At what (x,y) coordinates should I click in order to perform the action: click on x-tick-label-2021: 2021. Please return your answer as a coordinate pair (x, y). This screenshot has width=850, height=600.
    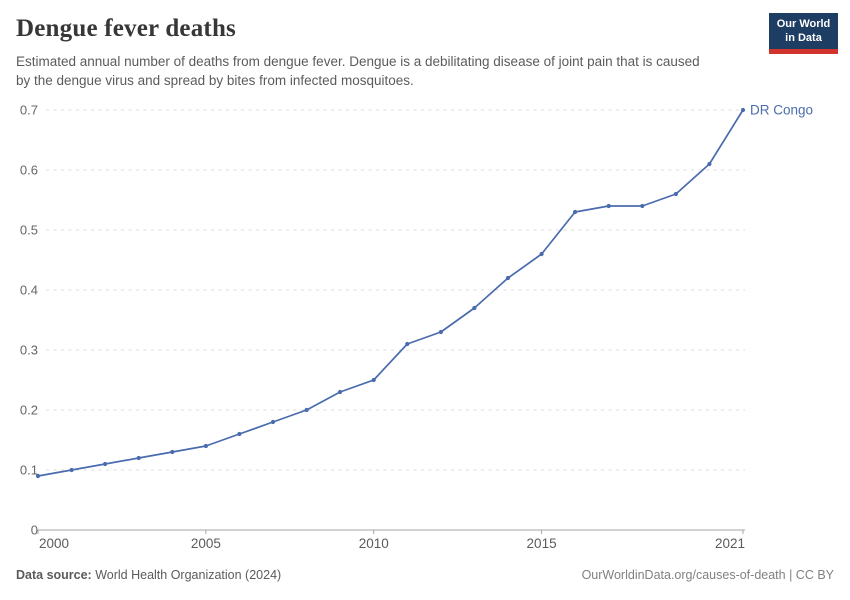
    Looking at the image, I should click on (730, 543).